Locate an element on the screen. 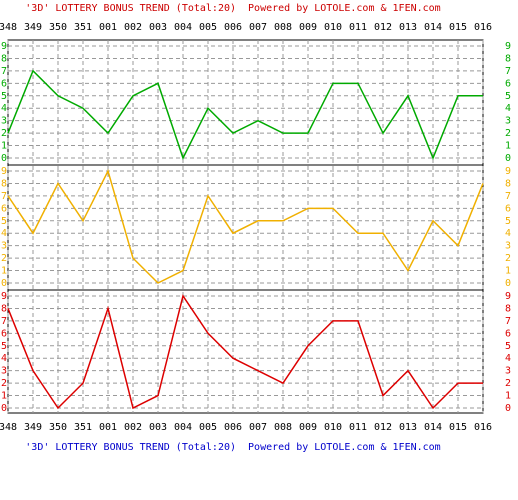 This screenshot has height=500, width=518. x-tick-label: 003 is located at coordinates (158, 427).